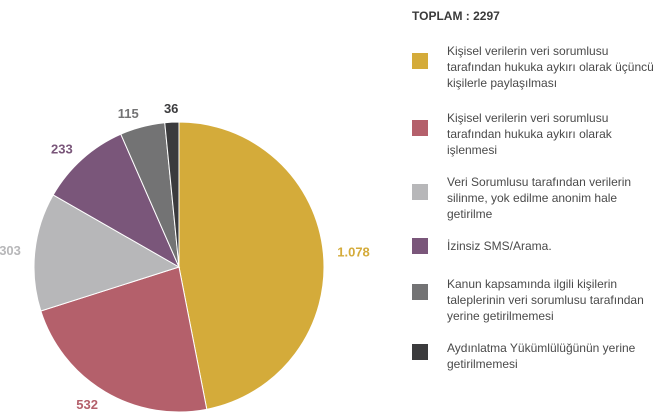  I want to click on pie-label-5: 115, so click(128, 113).